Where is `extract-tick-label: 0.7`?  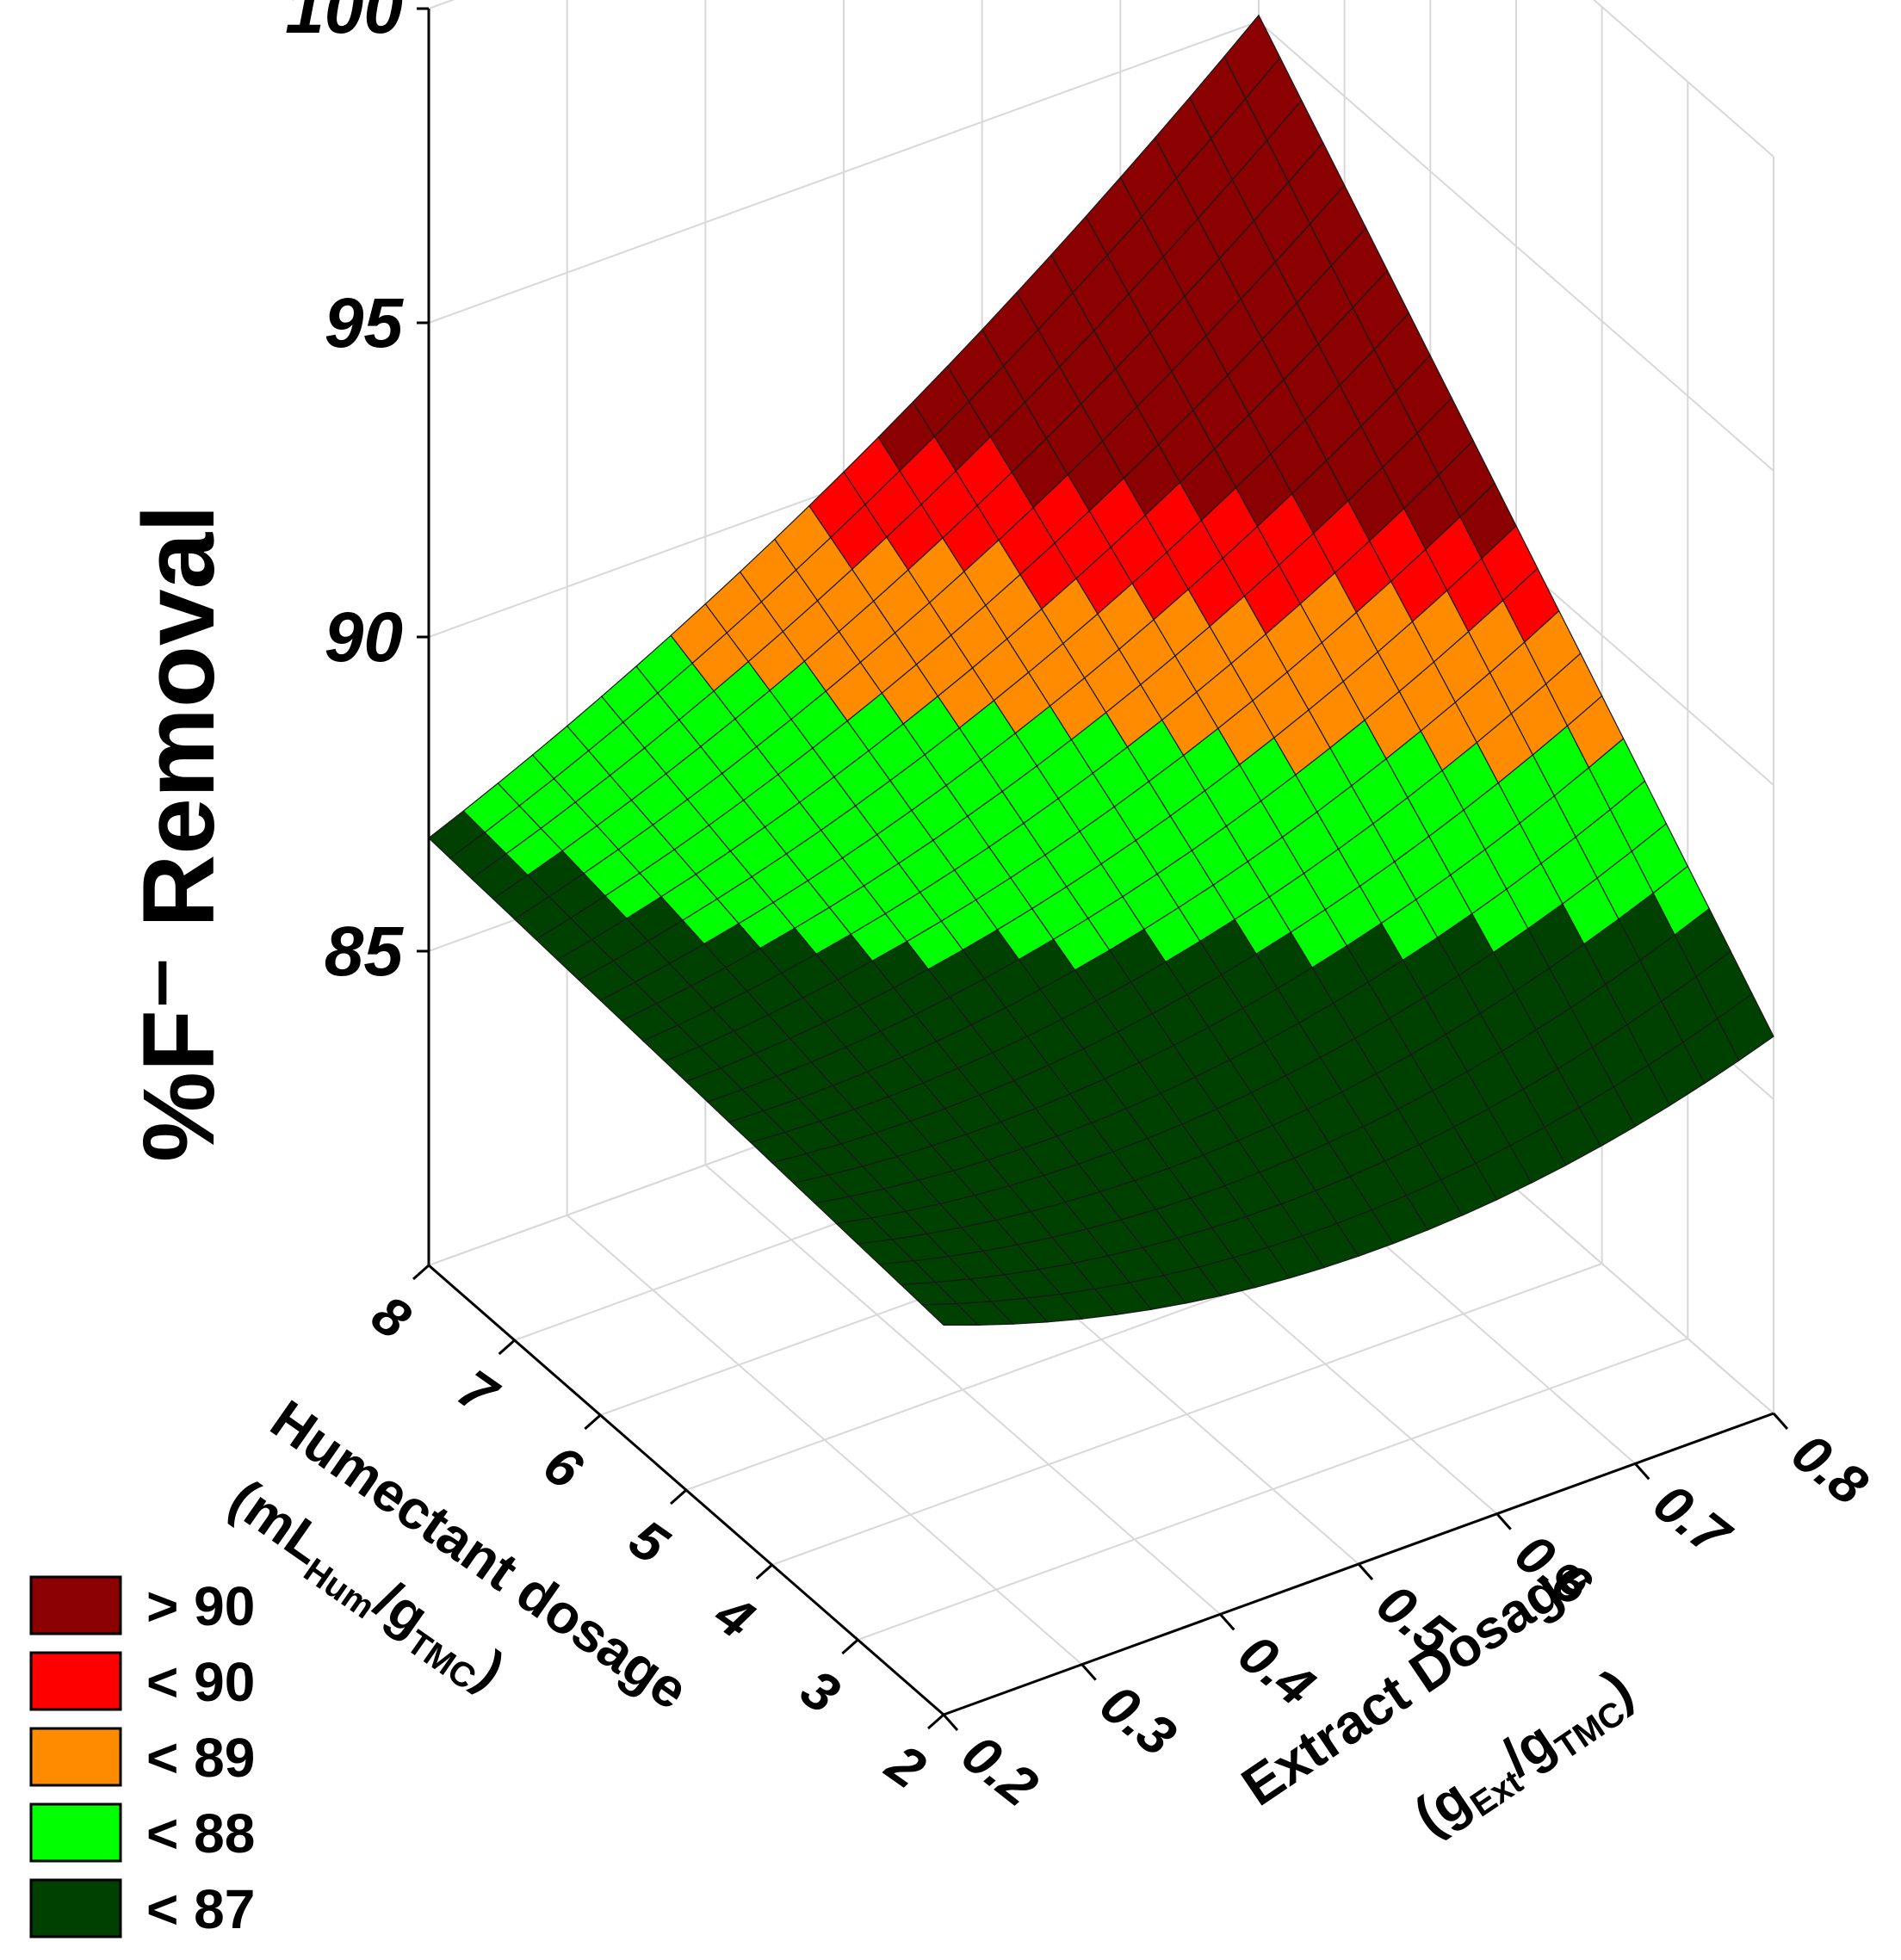 extract-tick-label: 0.7 is located at coordinates (1693, 1520).